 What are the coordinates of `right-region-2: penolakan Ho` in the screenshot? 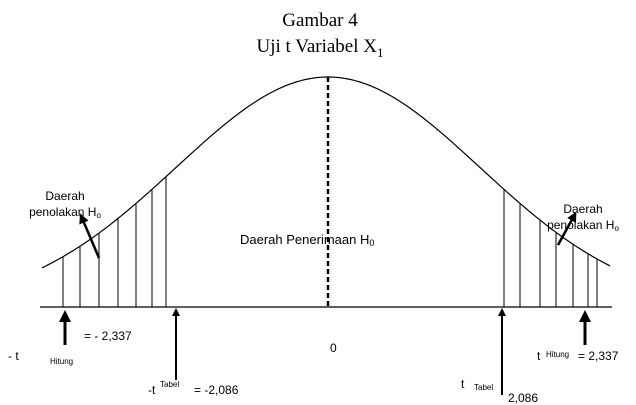 It's located at (583, 225).